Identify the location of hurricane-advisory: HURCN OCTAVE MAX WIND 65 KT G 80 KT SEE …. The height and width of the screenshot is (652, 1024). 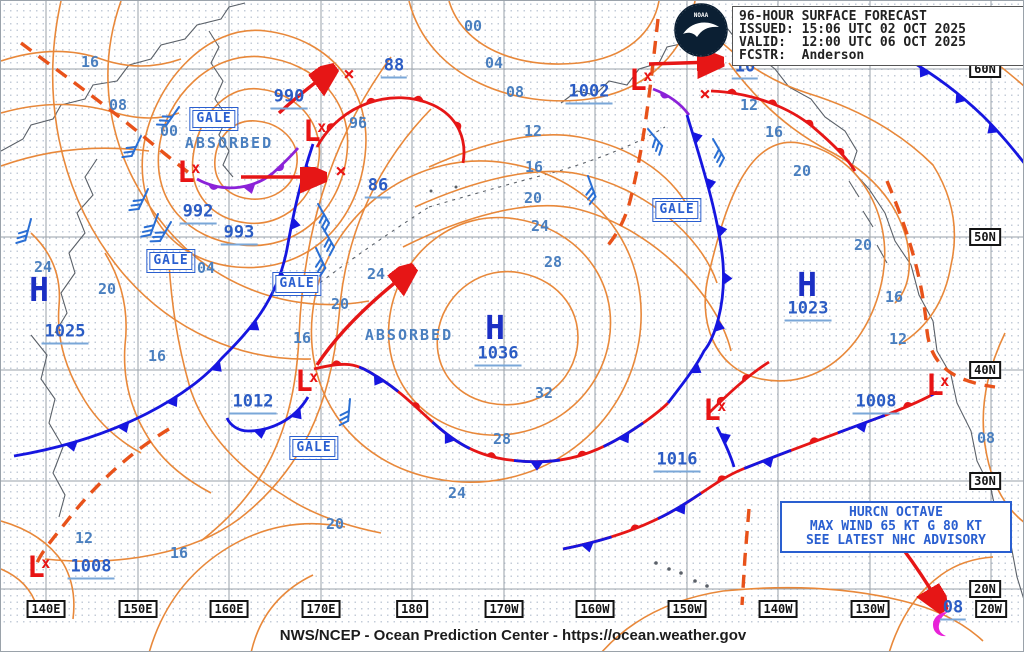
(896, 527).